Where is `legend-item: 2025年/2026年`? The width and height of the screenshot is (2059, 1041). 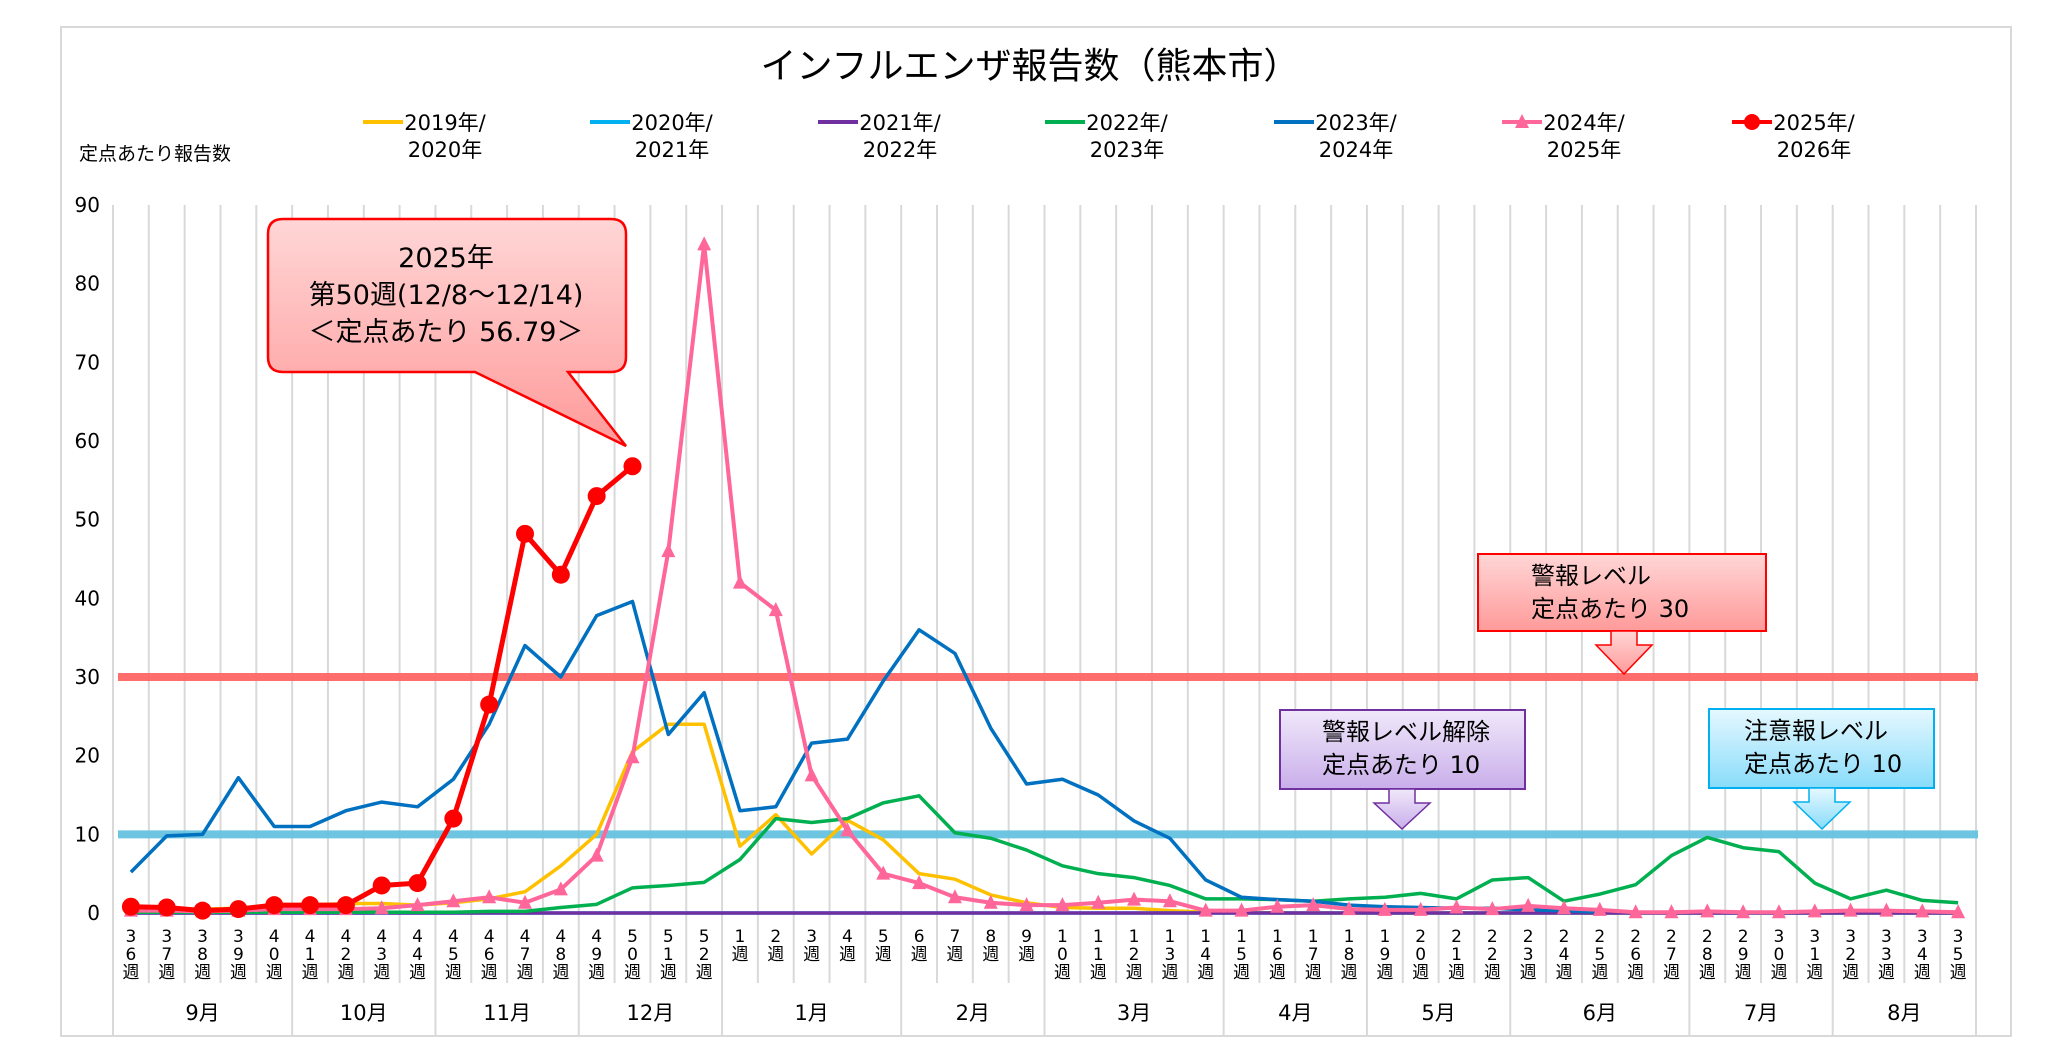
legend-item: 2025年/2026年 is located at coordinates (1794, 136).